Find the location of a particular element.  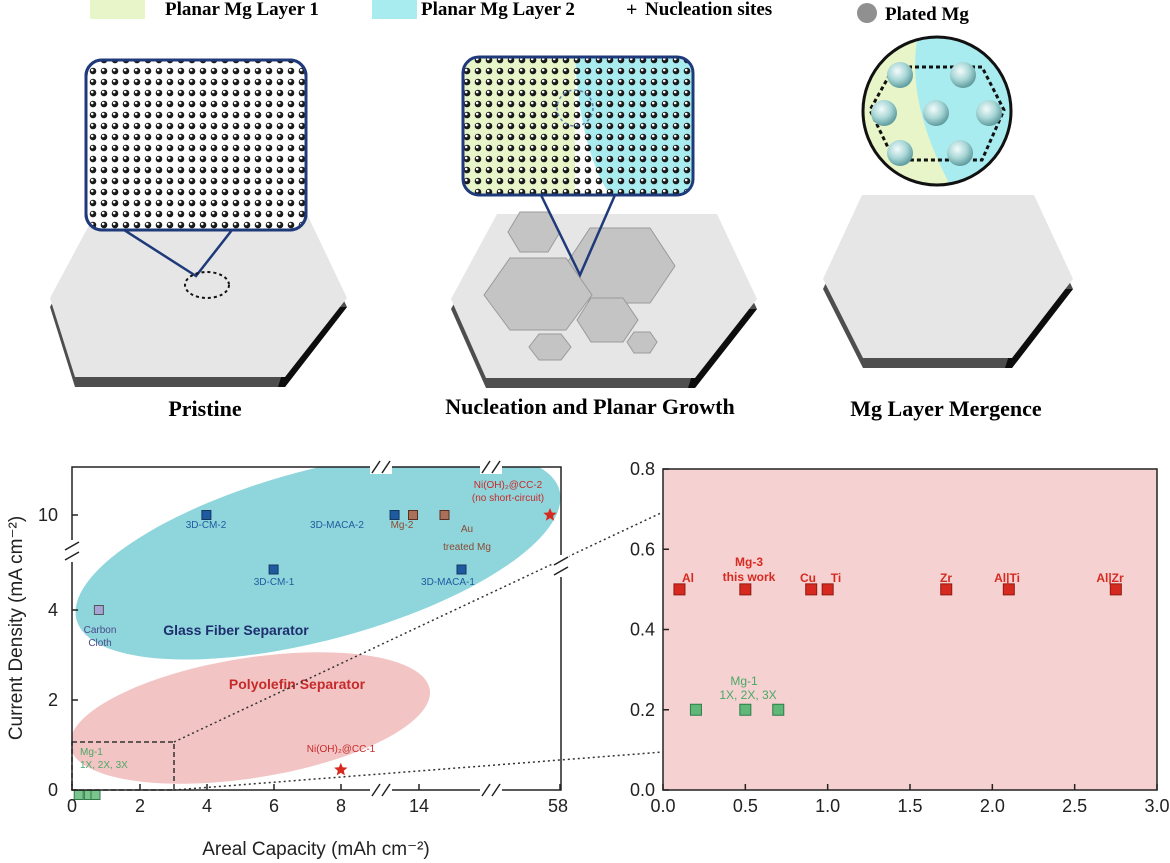

point-label: 3D-CM-2 is located at coordinates (206, 525).